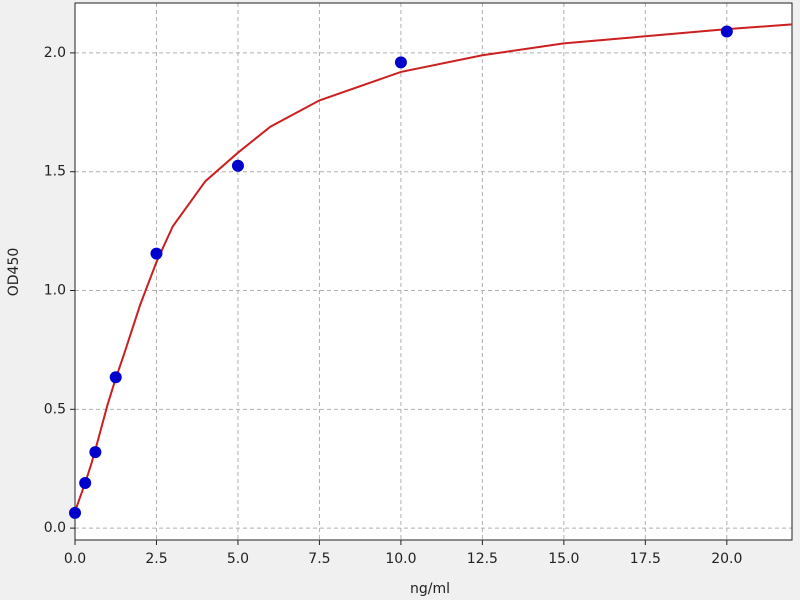 This screenshot has width=800, height=600. What do you see at coordinates (726, 559) in the screenshot?
I see `x-tick-label: 20.0` at bounding box center [726, 559].